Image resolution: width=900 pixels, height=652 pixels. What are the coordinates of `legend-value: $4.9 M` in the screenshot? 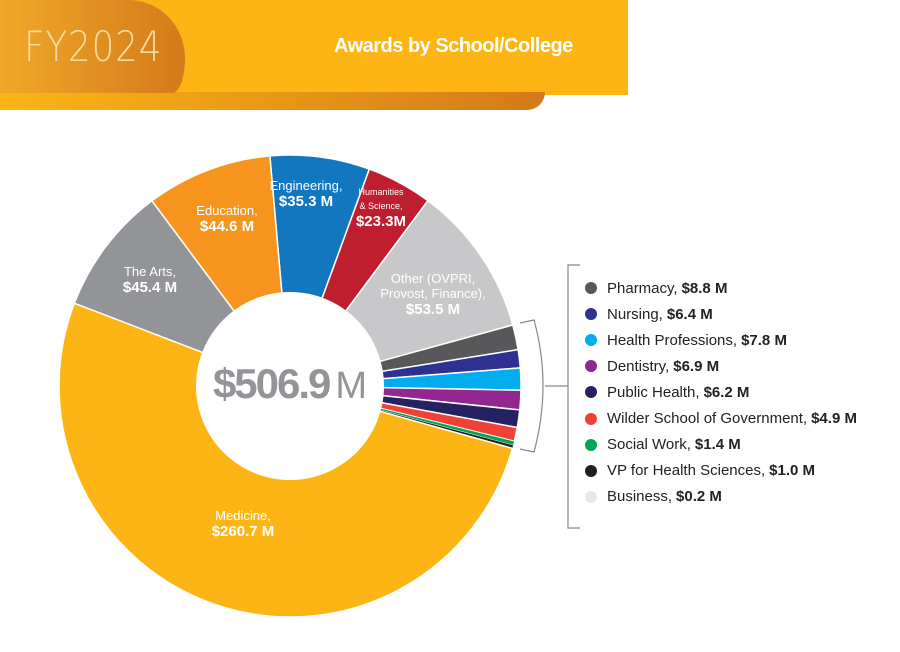 It's located at (834, 419).